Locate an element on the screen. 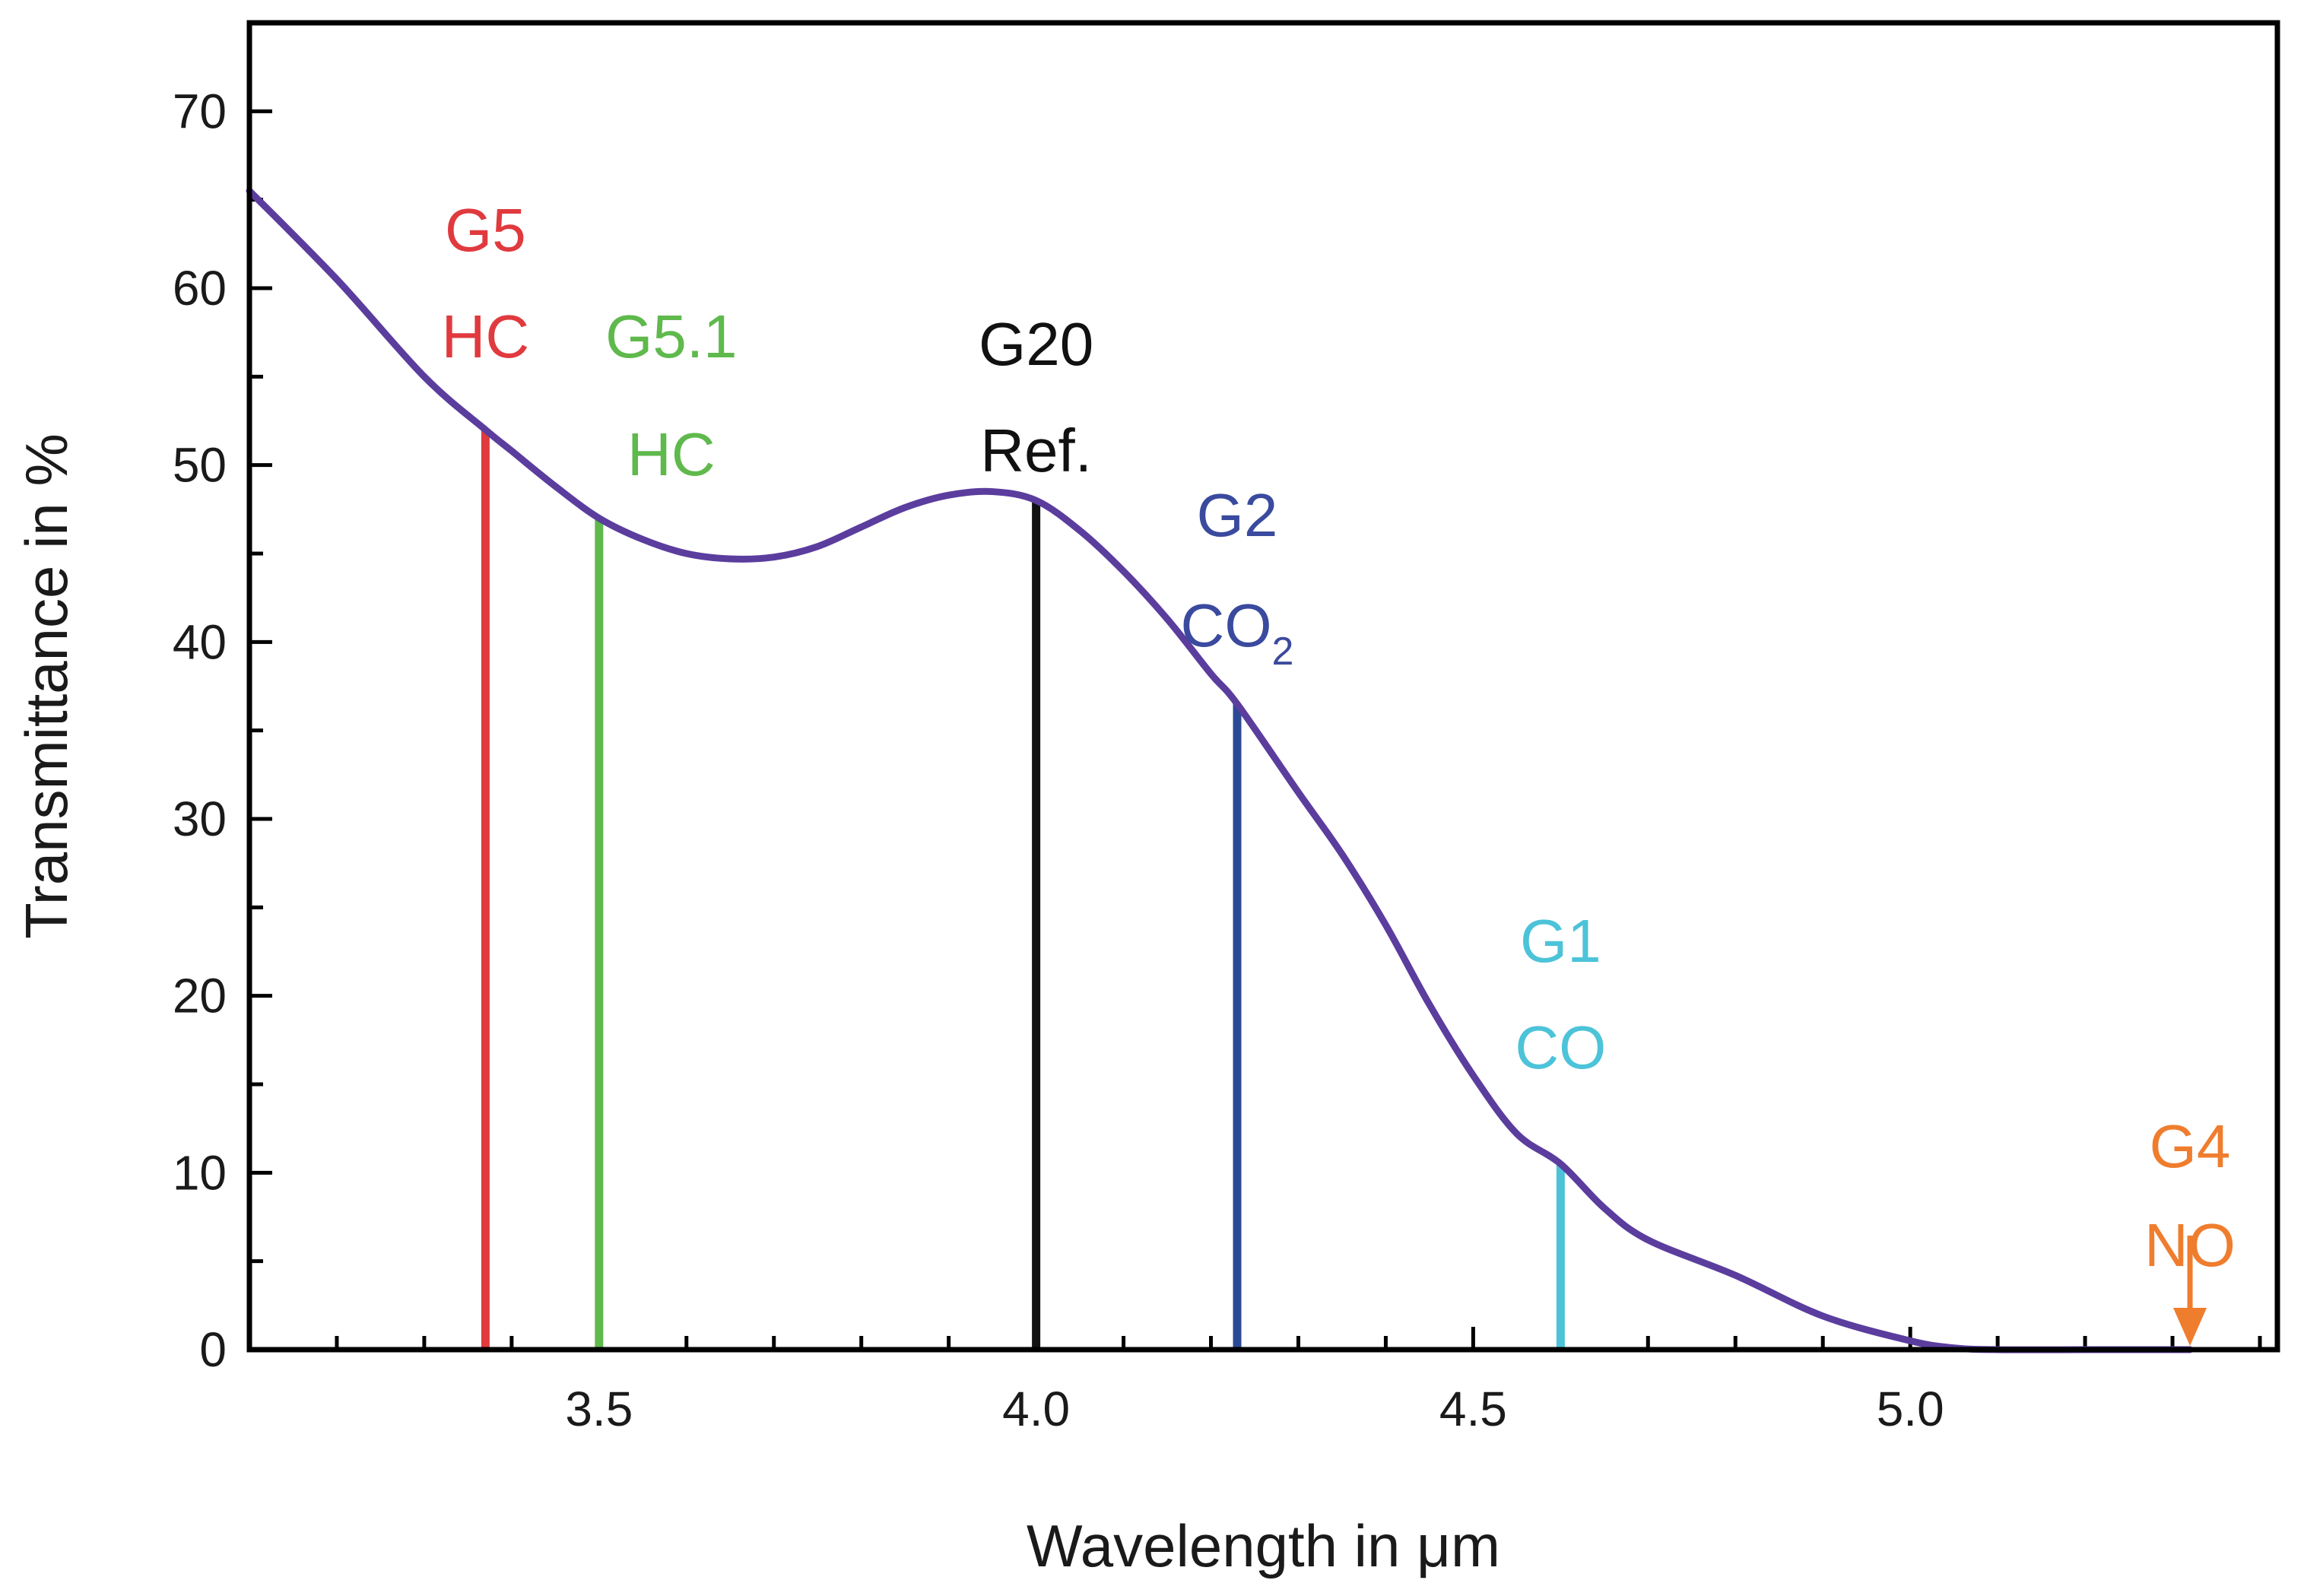  band-g4-gas: NO is located at coordinates (2190, 1245).